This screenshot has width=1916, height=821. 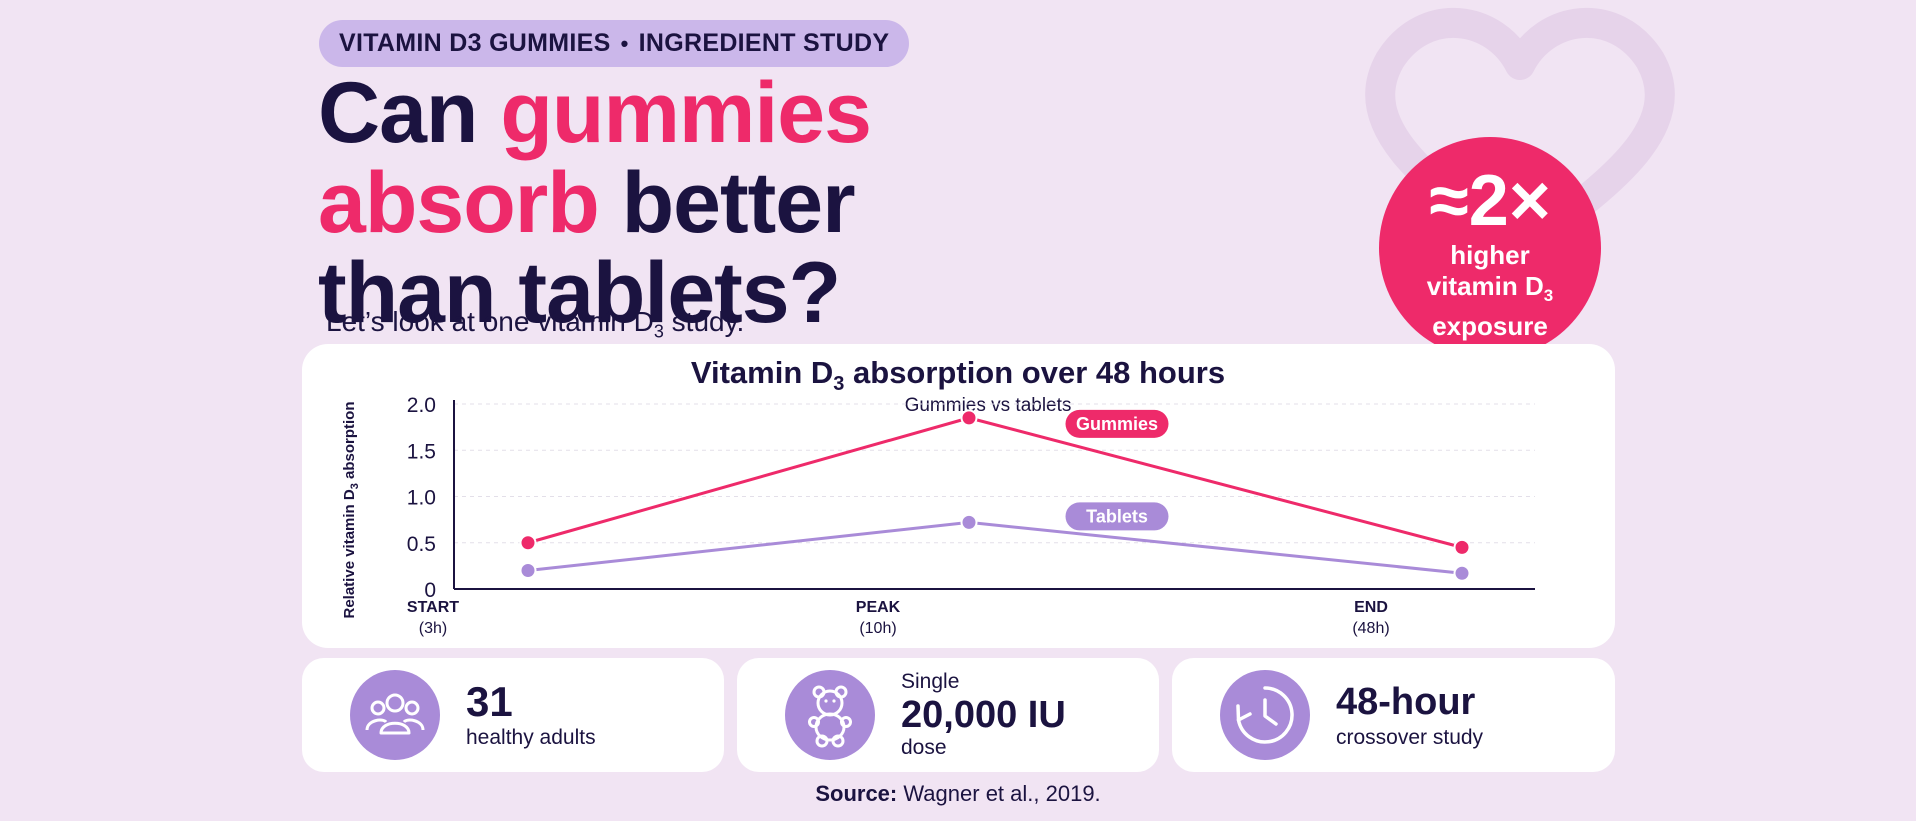 I want to click on heart-outline-icon, so click(x=1520, y=136).